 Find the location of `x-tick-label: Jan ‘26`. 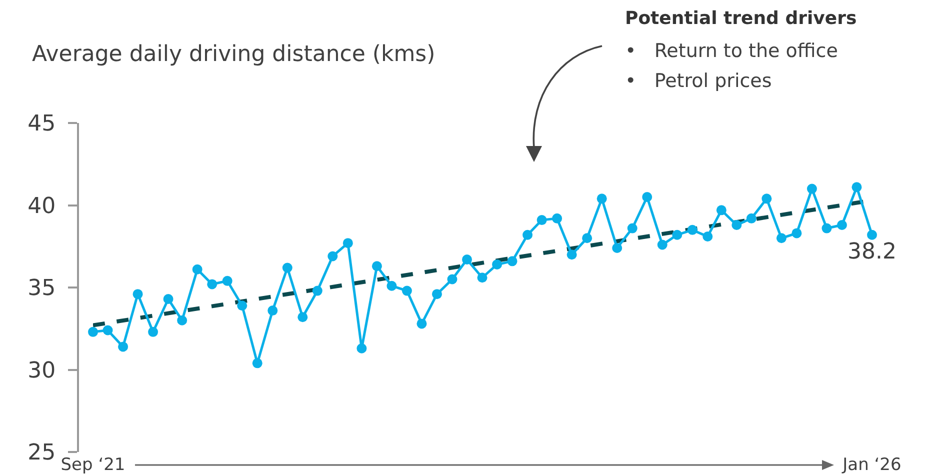

x-tick-label: Jan ‘26 is located at coordinates (872, 465).